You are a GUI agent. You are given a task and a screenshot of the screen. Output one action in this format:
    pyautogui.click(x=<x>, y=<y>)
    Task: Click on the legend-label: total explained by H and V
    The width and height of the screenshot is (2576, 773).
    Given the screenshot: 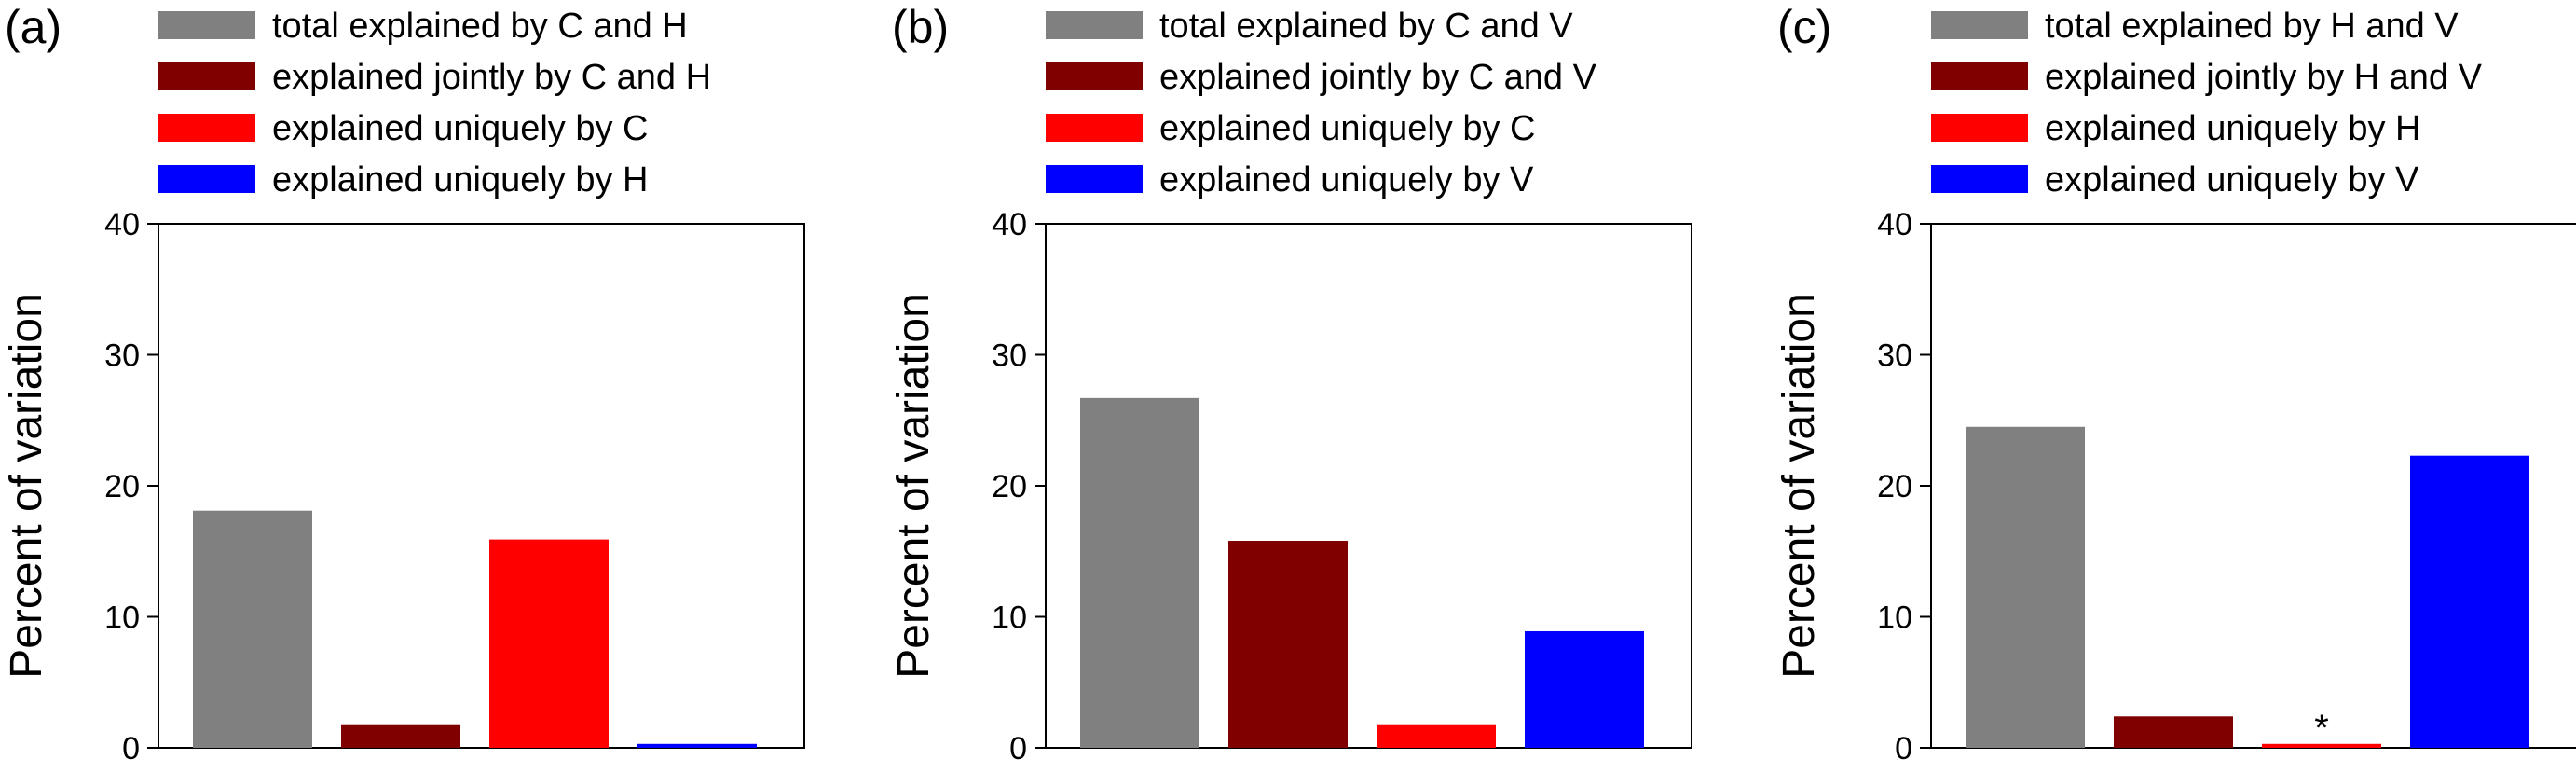 What is the action you would take?
    pyautogui.click(x=2252, y=27)
    